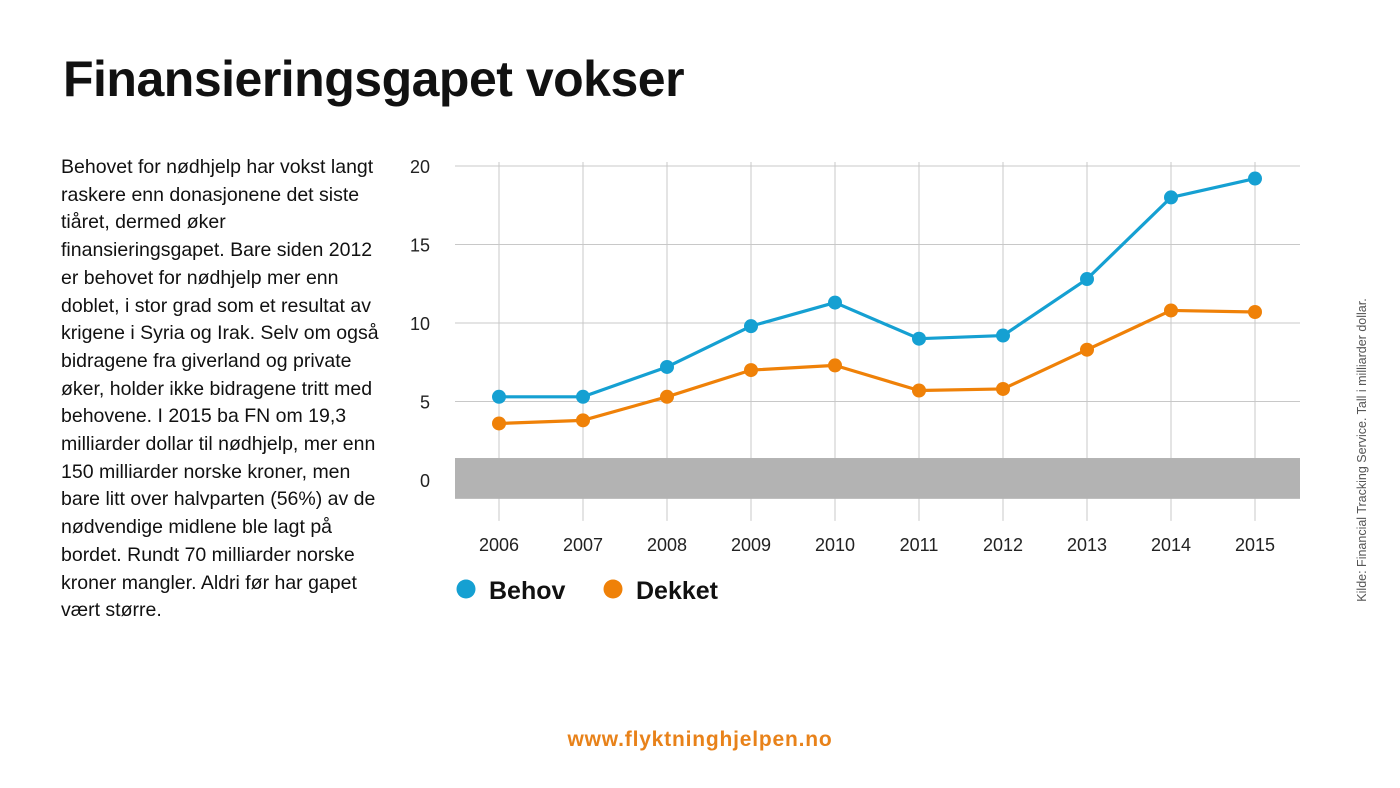  I want to click on legend-label-dekket: Dekket, so click(677, 591).